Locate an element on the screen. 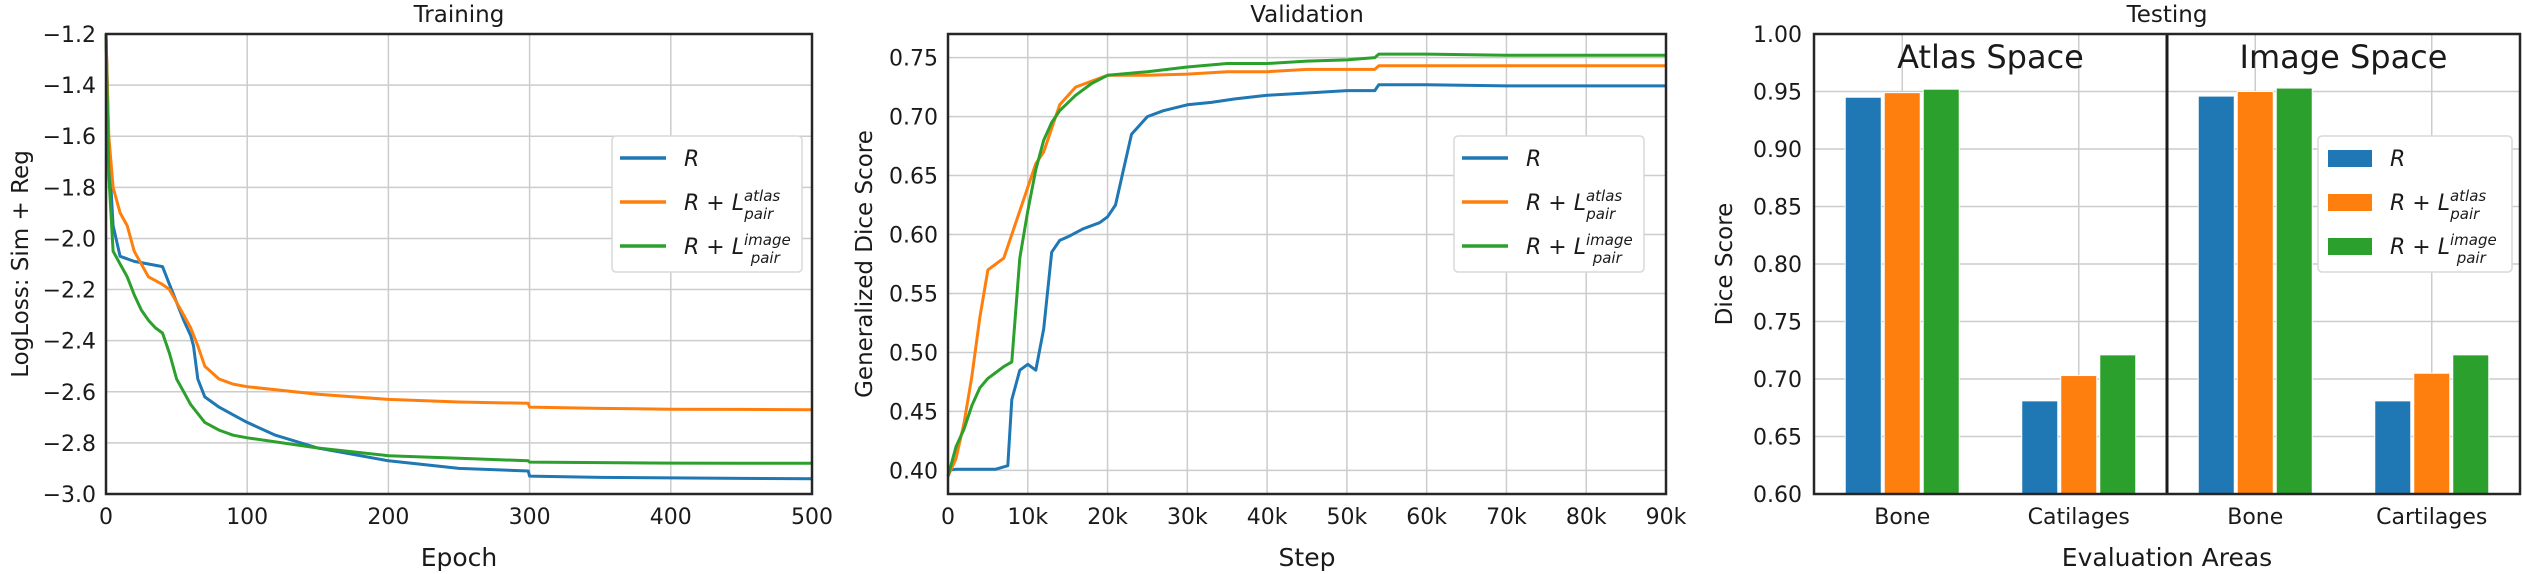  validation-title: Validation is located at coordinates (1307, 15).